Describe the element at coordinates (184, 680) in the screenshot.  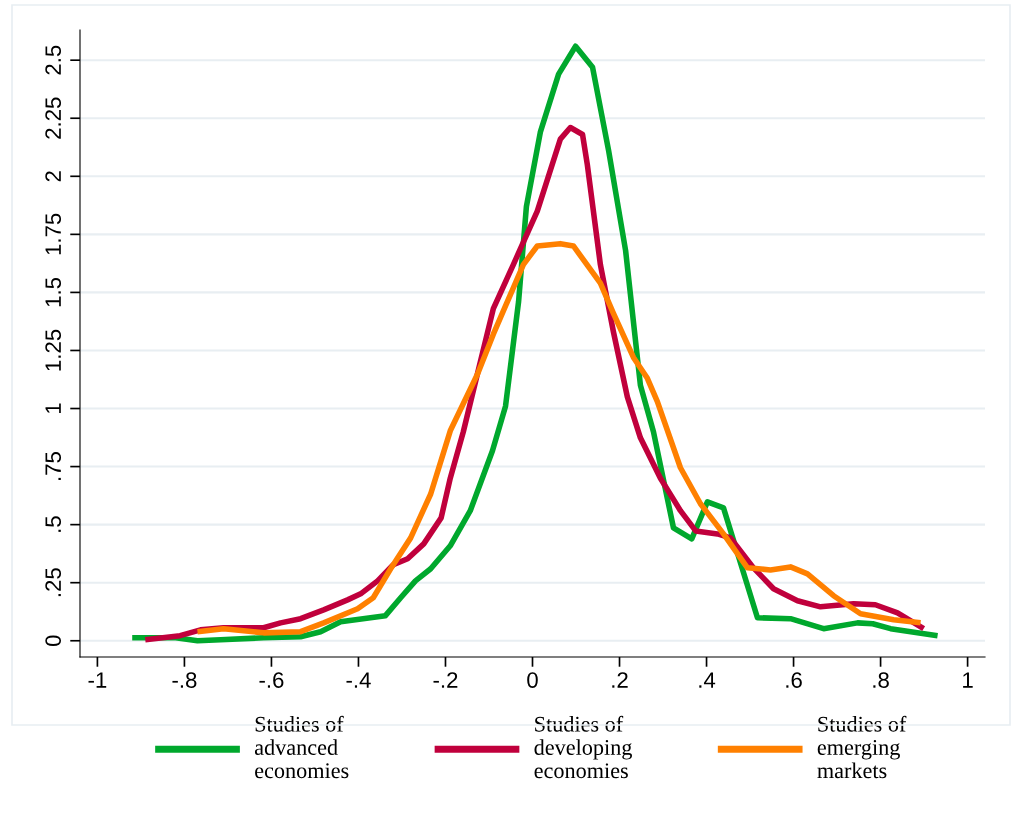
I see `x-tick-label: -.8` at that location.